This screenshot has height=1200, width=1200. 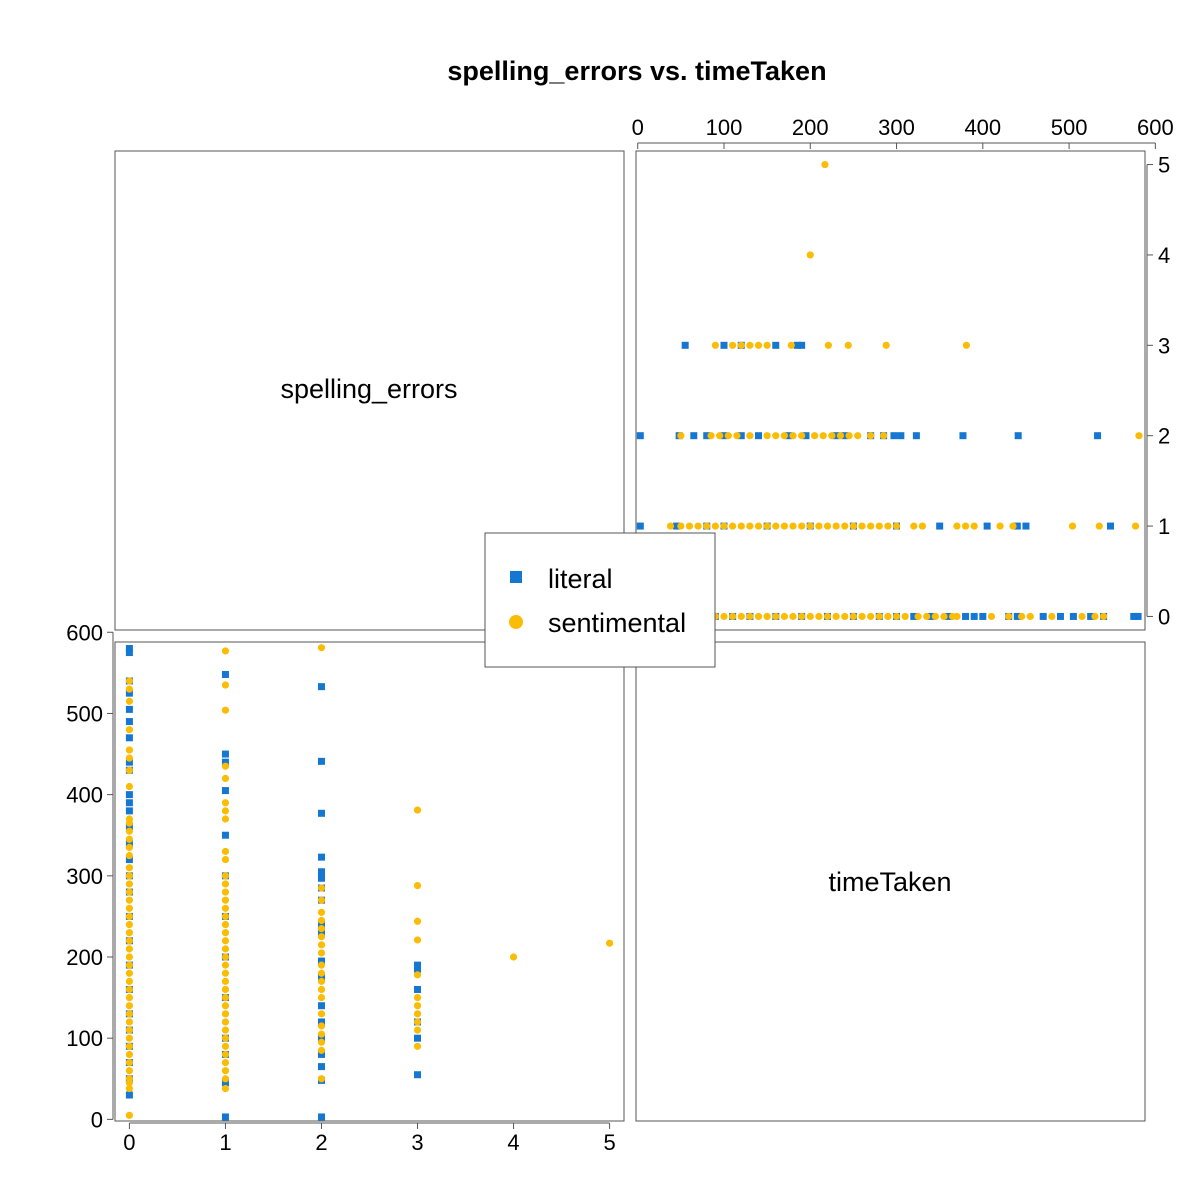 I want to click on bottom-axis-tick-label: 1, so click(x=225, y=1142).